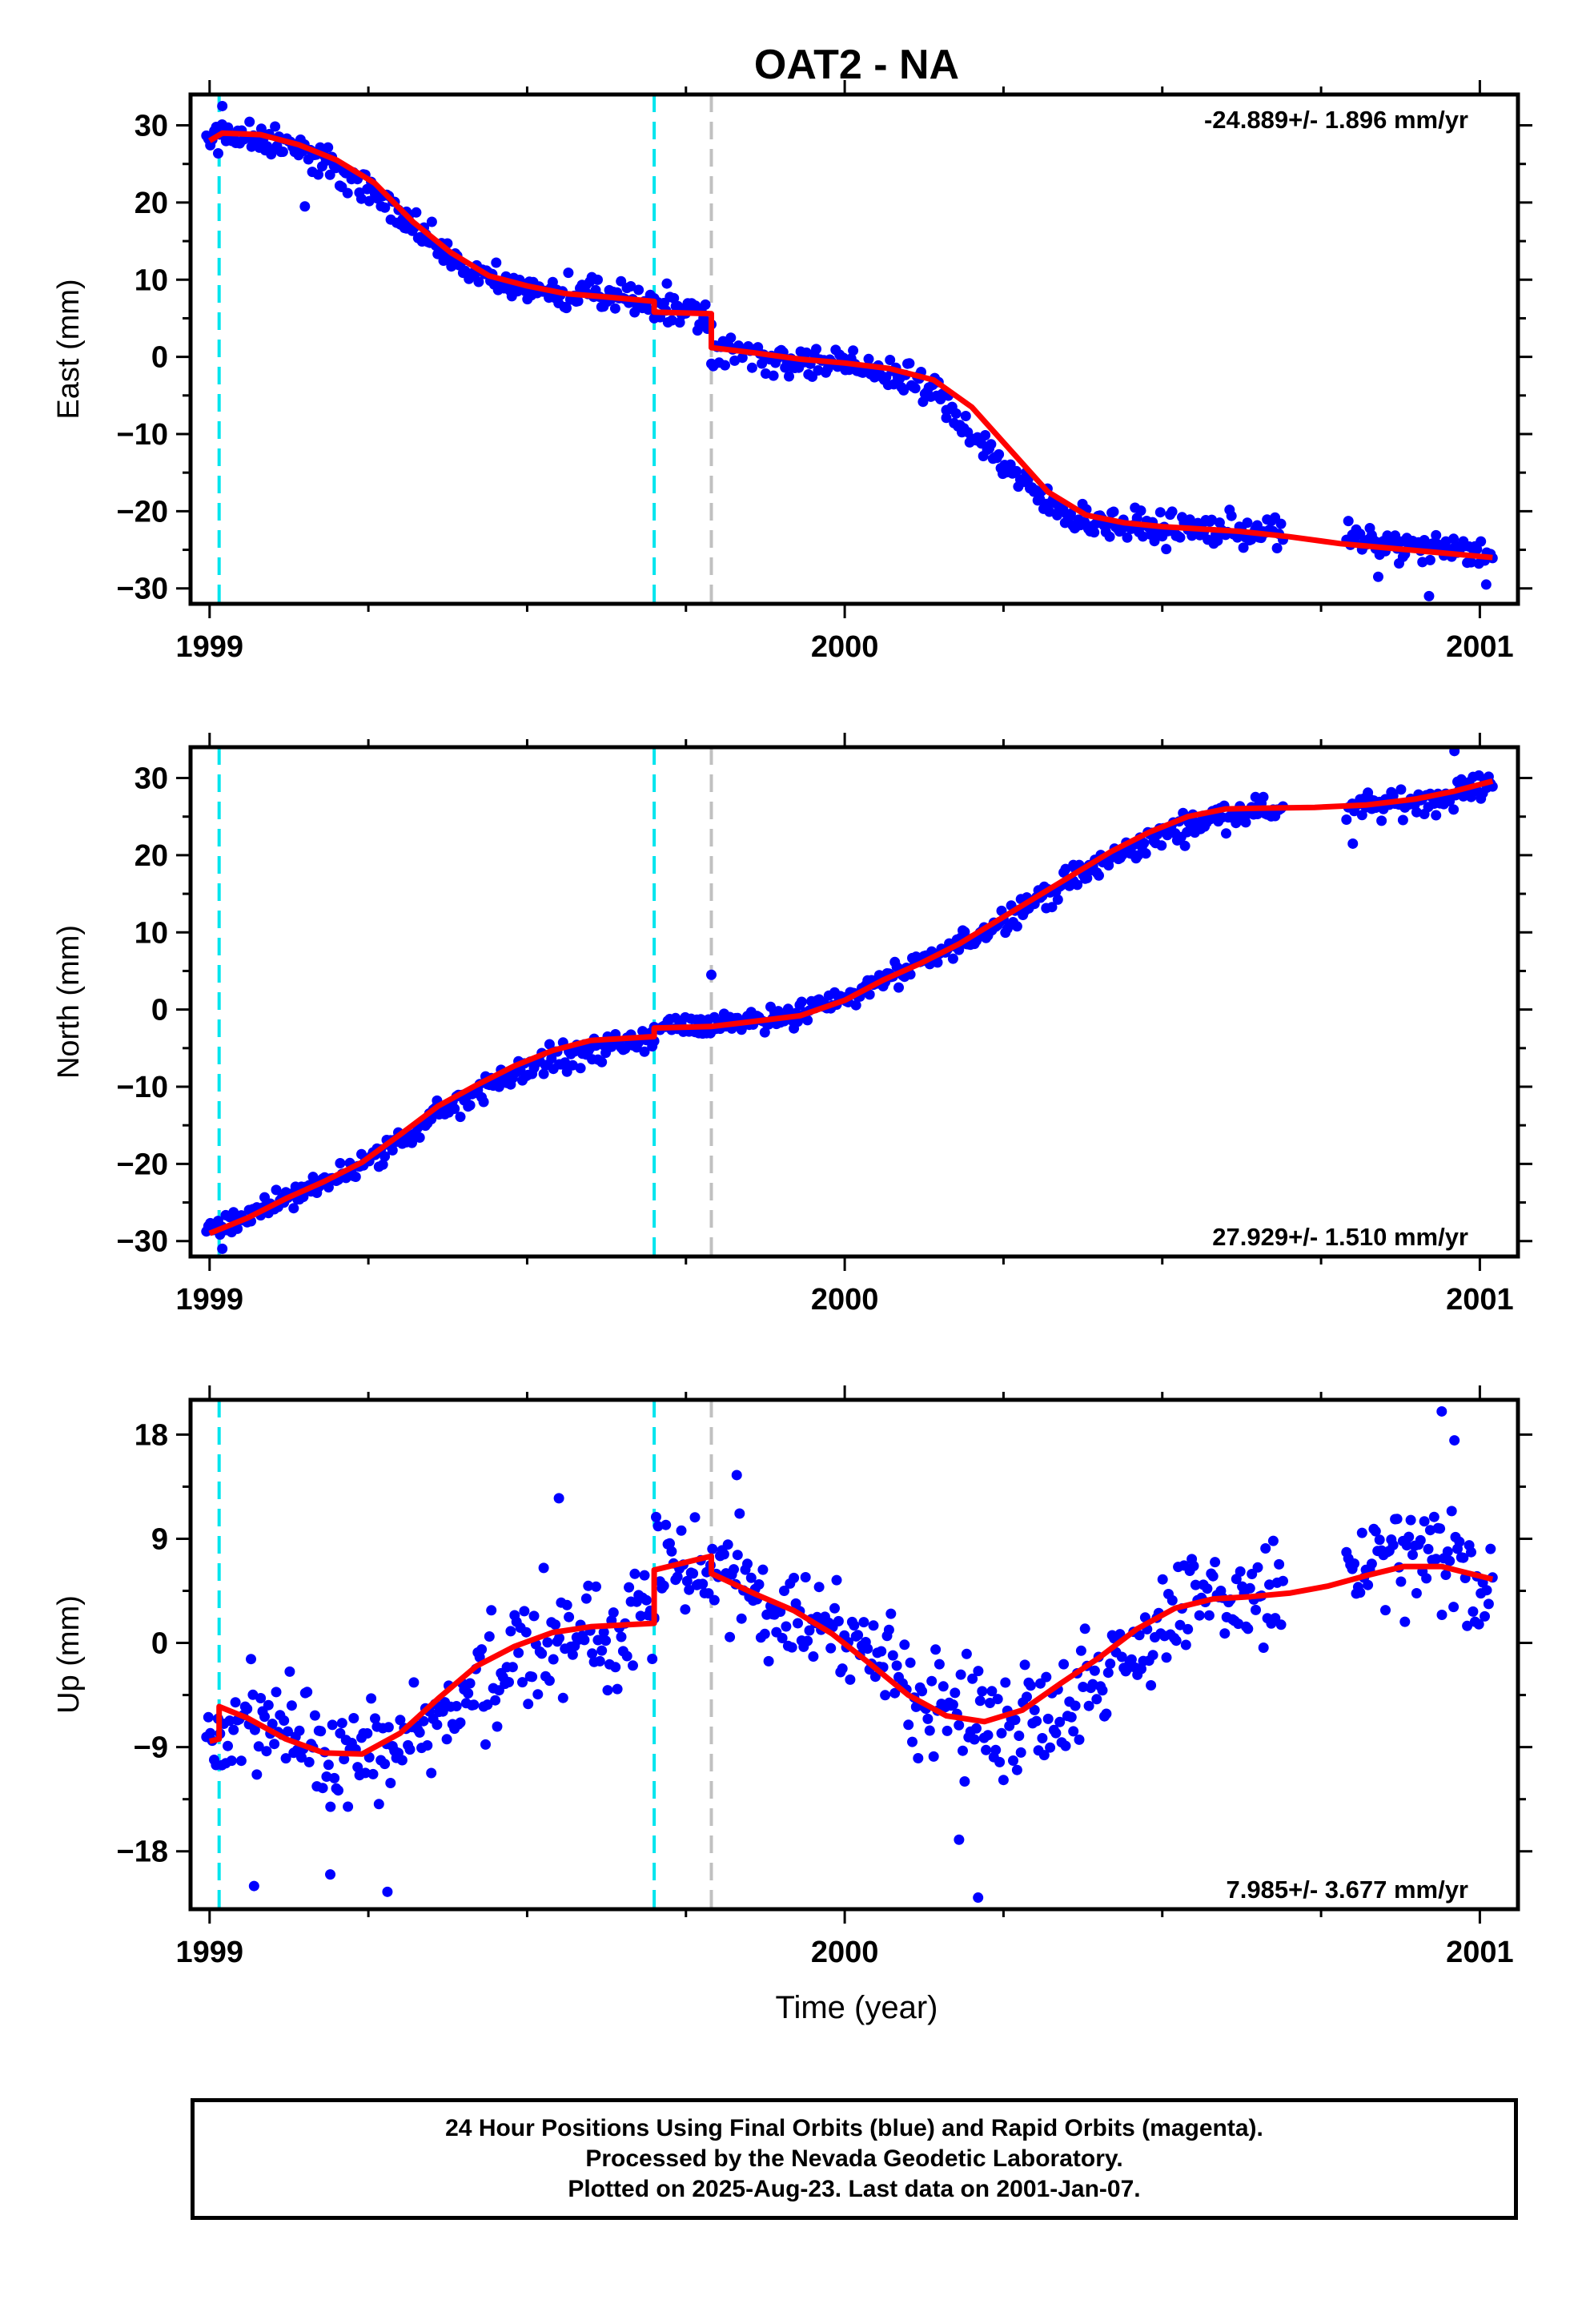  I want to click on y-tick-label: 10, so click(151, 933).